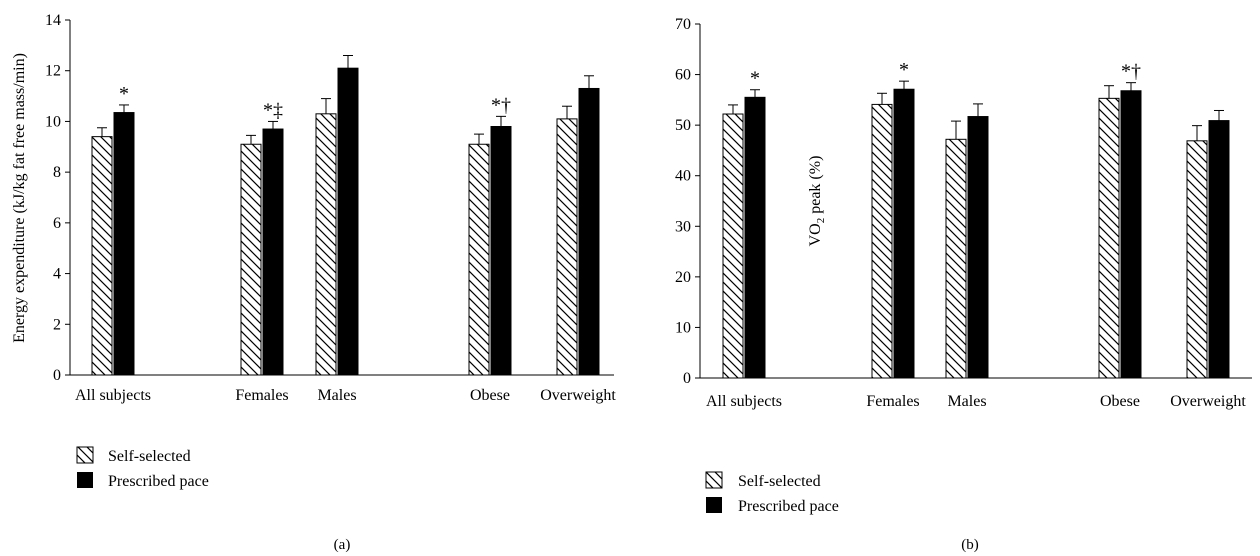 Image resolution: width=1260 pixels, height=556 pixels. I want to click on panel-a-y-tick-label: 0, so click(57, 375).